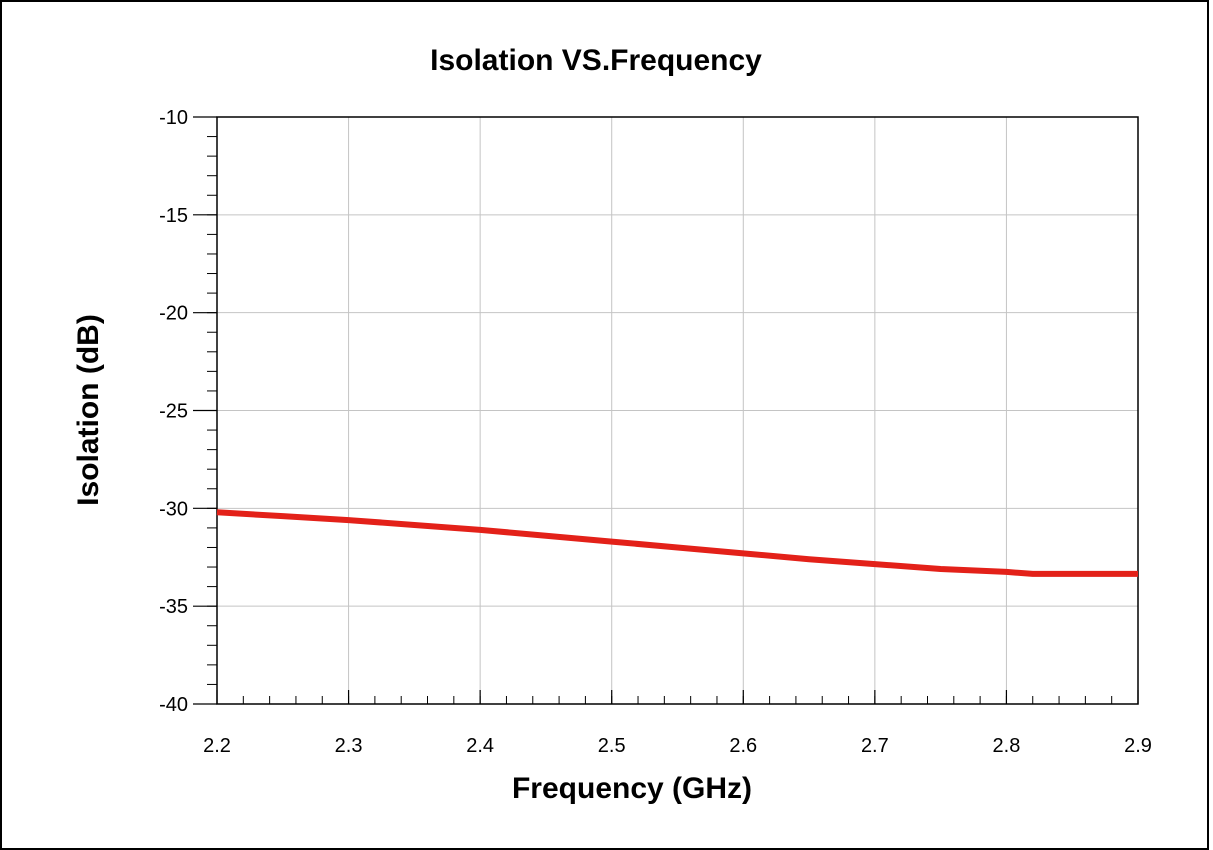  What do you see at coordinates (632, 788) in the screenshot?
I see `x-axis-label: Frequency (GHz)` at bounding box center [632, 788].